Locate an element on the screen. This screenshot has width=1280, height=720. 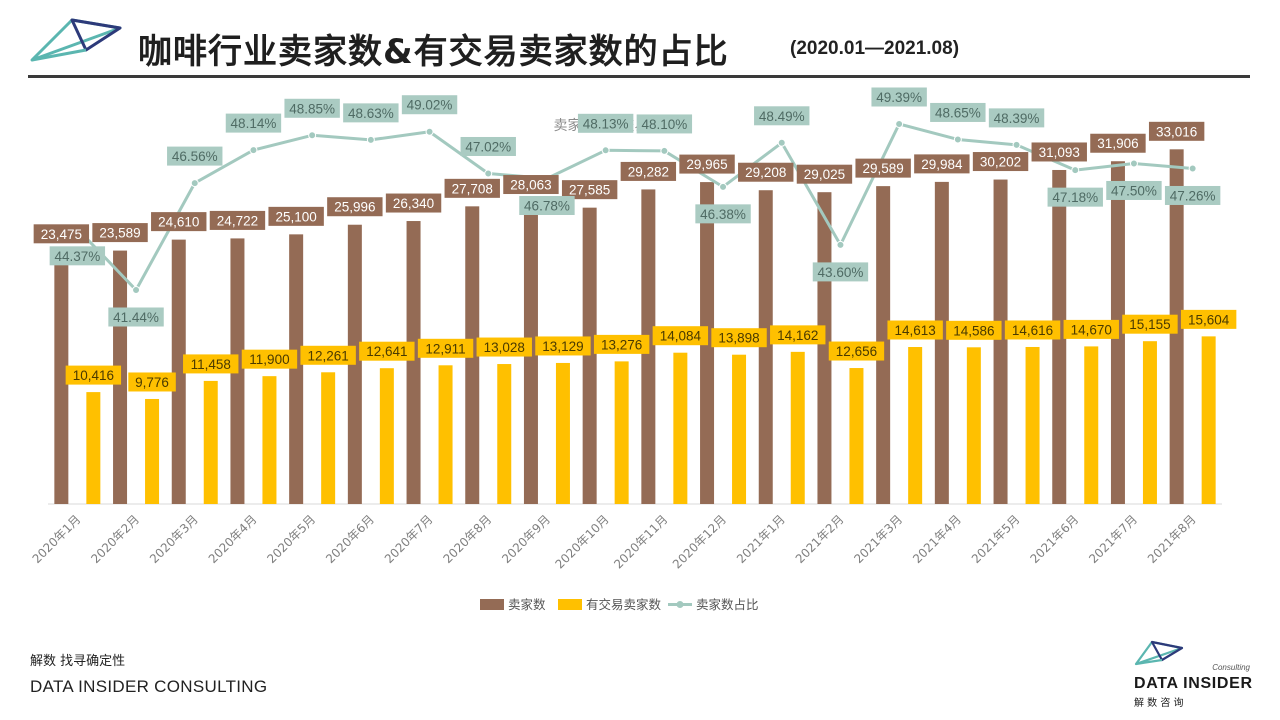
trading-label-12-text: 14,162 is located at coordinates (797, 335).